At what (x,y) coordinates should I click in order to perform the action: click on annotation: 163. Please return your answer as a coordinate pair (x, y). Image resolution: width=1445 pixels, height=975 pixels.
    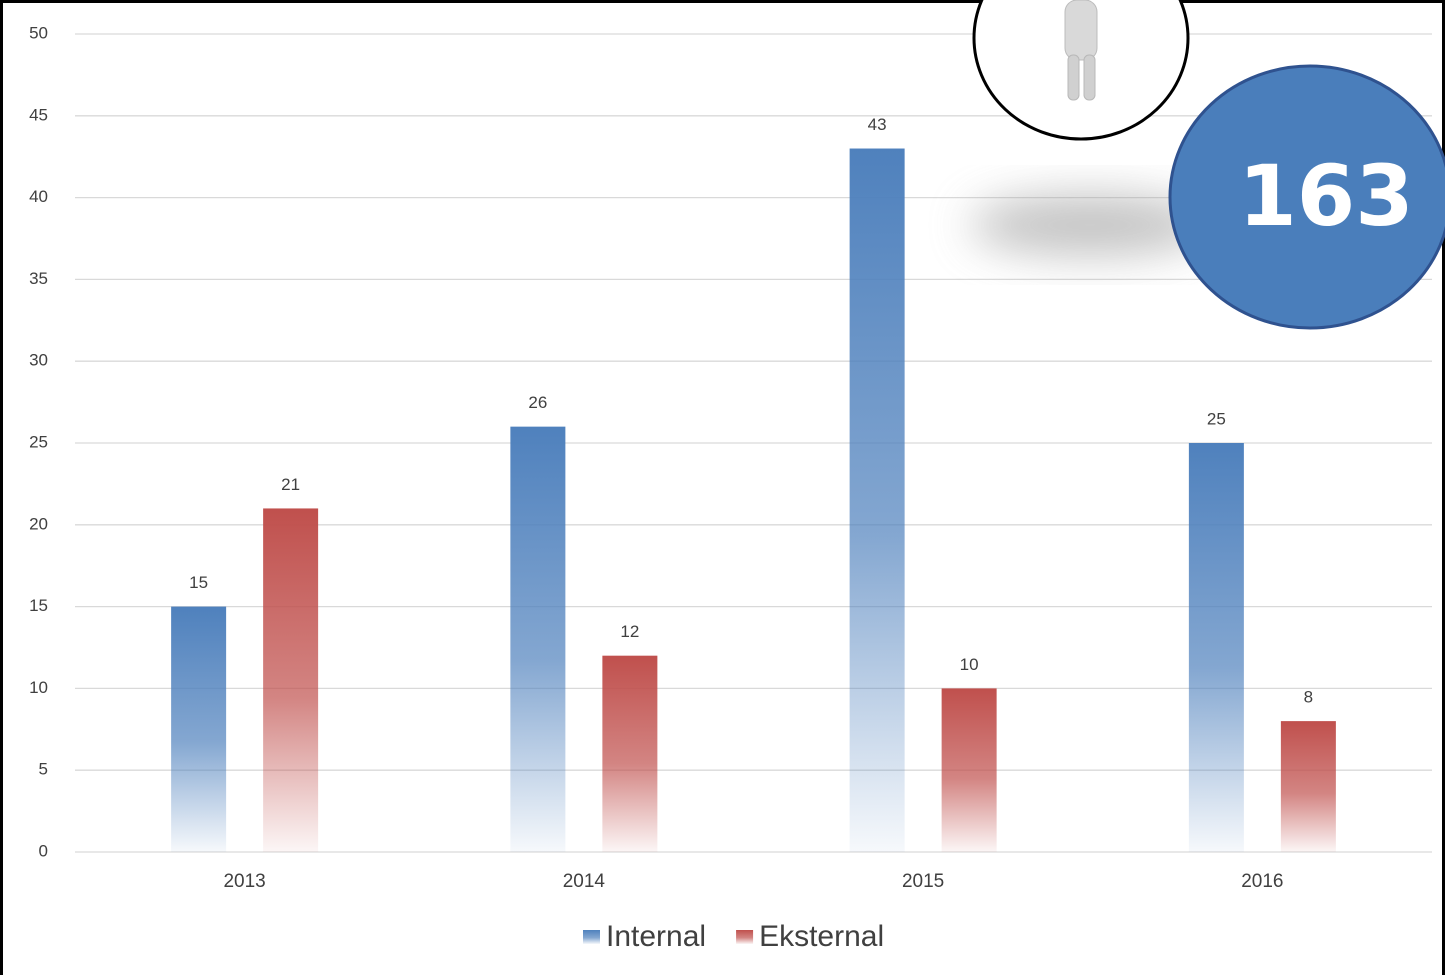
    Looking at the image, I should click on (1325, 196).